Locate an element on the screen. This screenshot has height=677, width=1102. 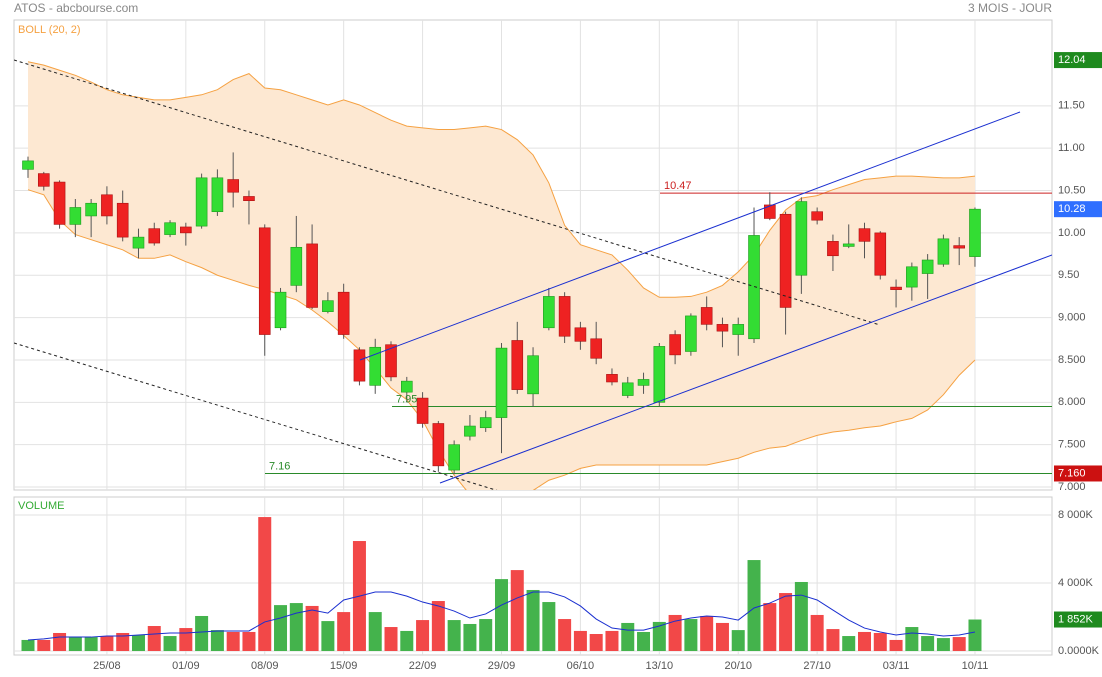
x-tick-label: 22/09 is located at coordinates (423, 666).